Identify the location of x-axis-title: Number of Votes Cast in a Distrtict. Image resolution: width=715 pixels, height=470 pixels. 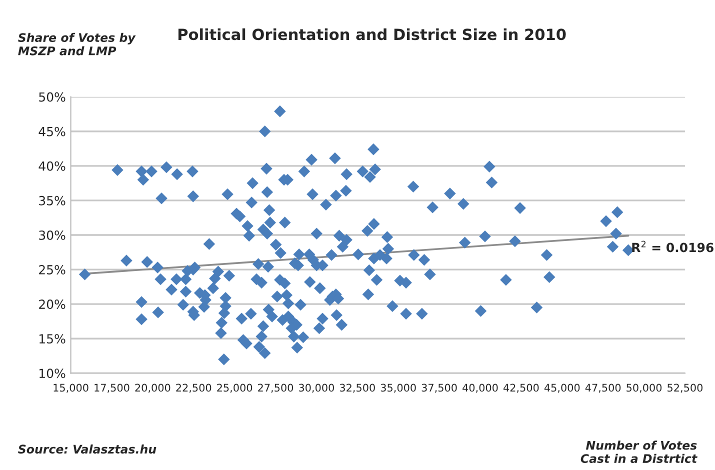
(639, 452).